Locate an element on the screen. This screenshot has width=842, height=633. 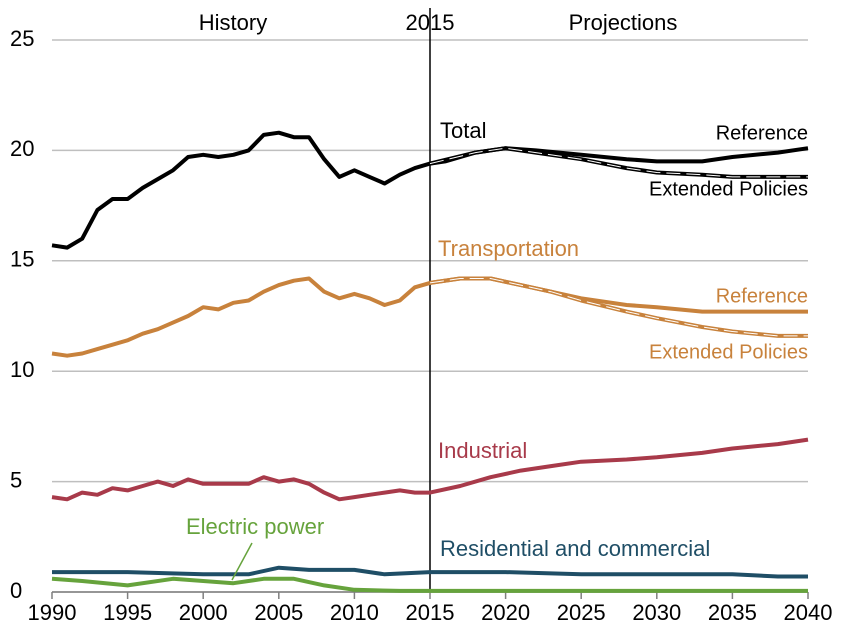
y-tick-label: 15 is located at coordinates (22, 259).